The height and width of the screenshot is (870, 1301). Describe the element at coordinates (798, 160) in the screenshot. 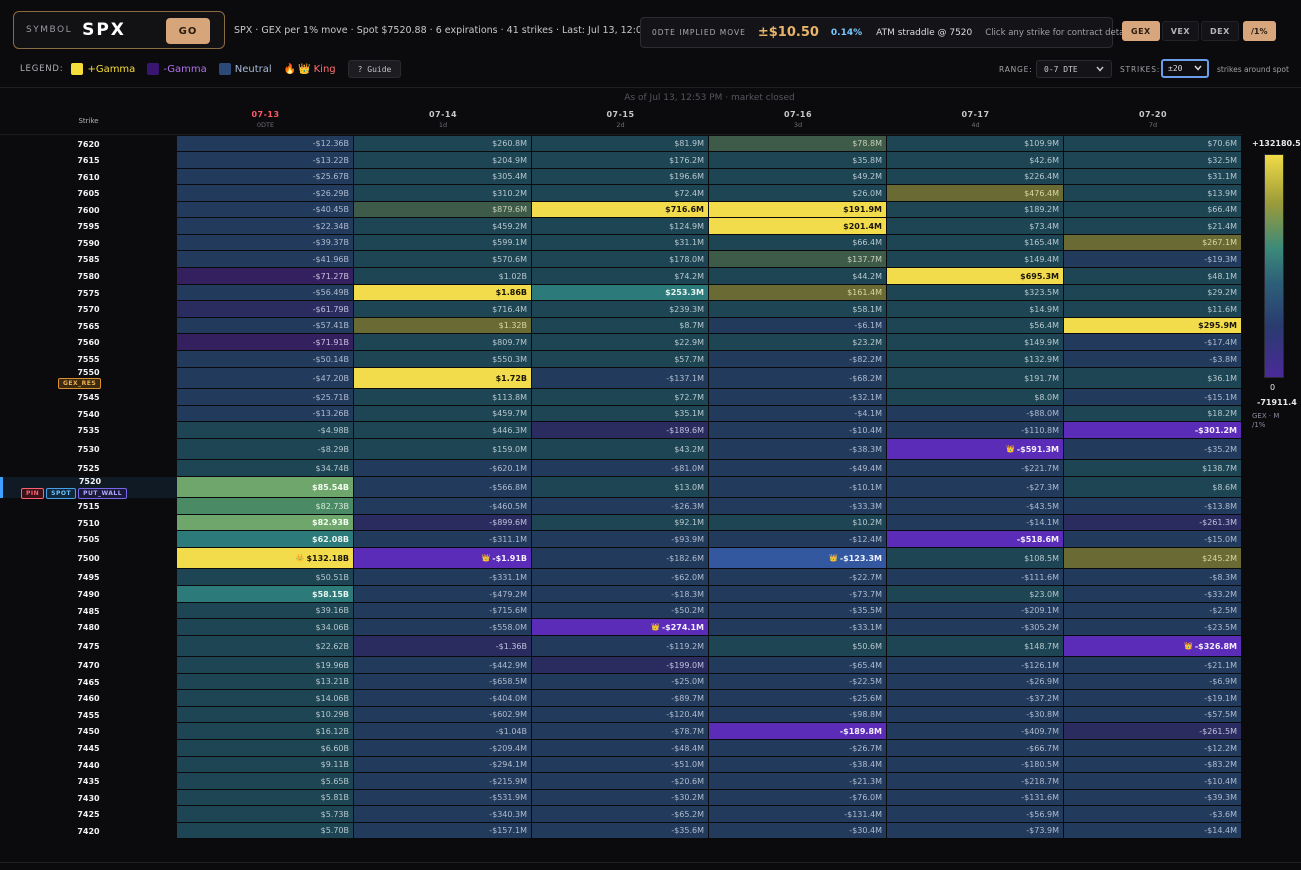

I see `gex-cell: $35.8M` at that location.